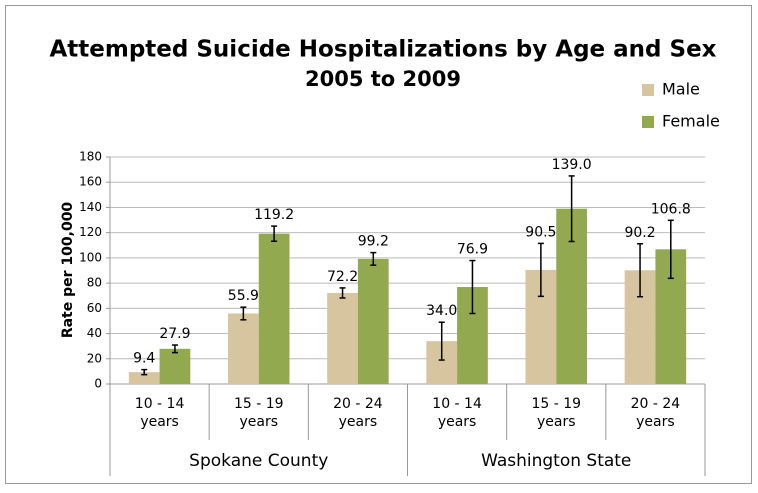 The image size is (758, 493). What do you see at coordinates (94, 308) in the screenshot?
I see `y-tick-label: 60` at bounding box center [94, 308].